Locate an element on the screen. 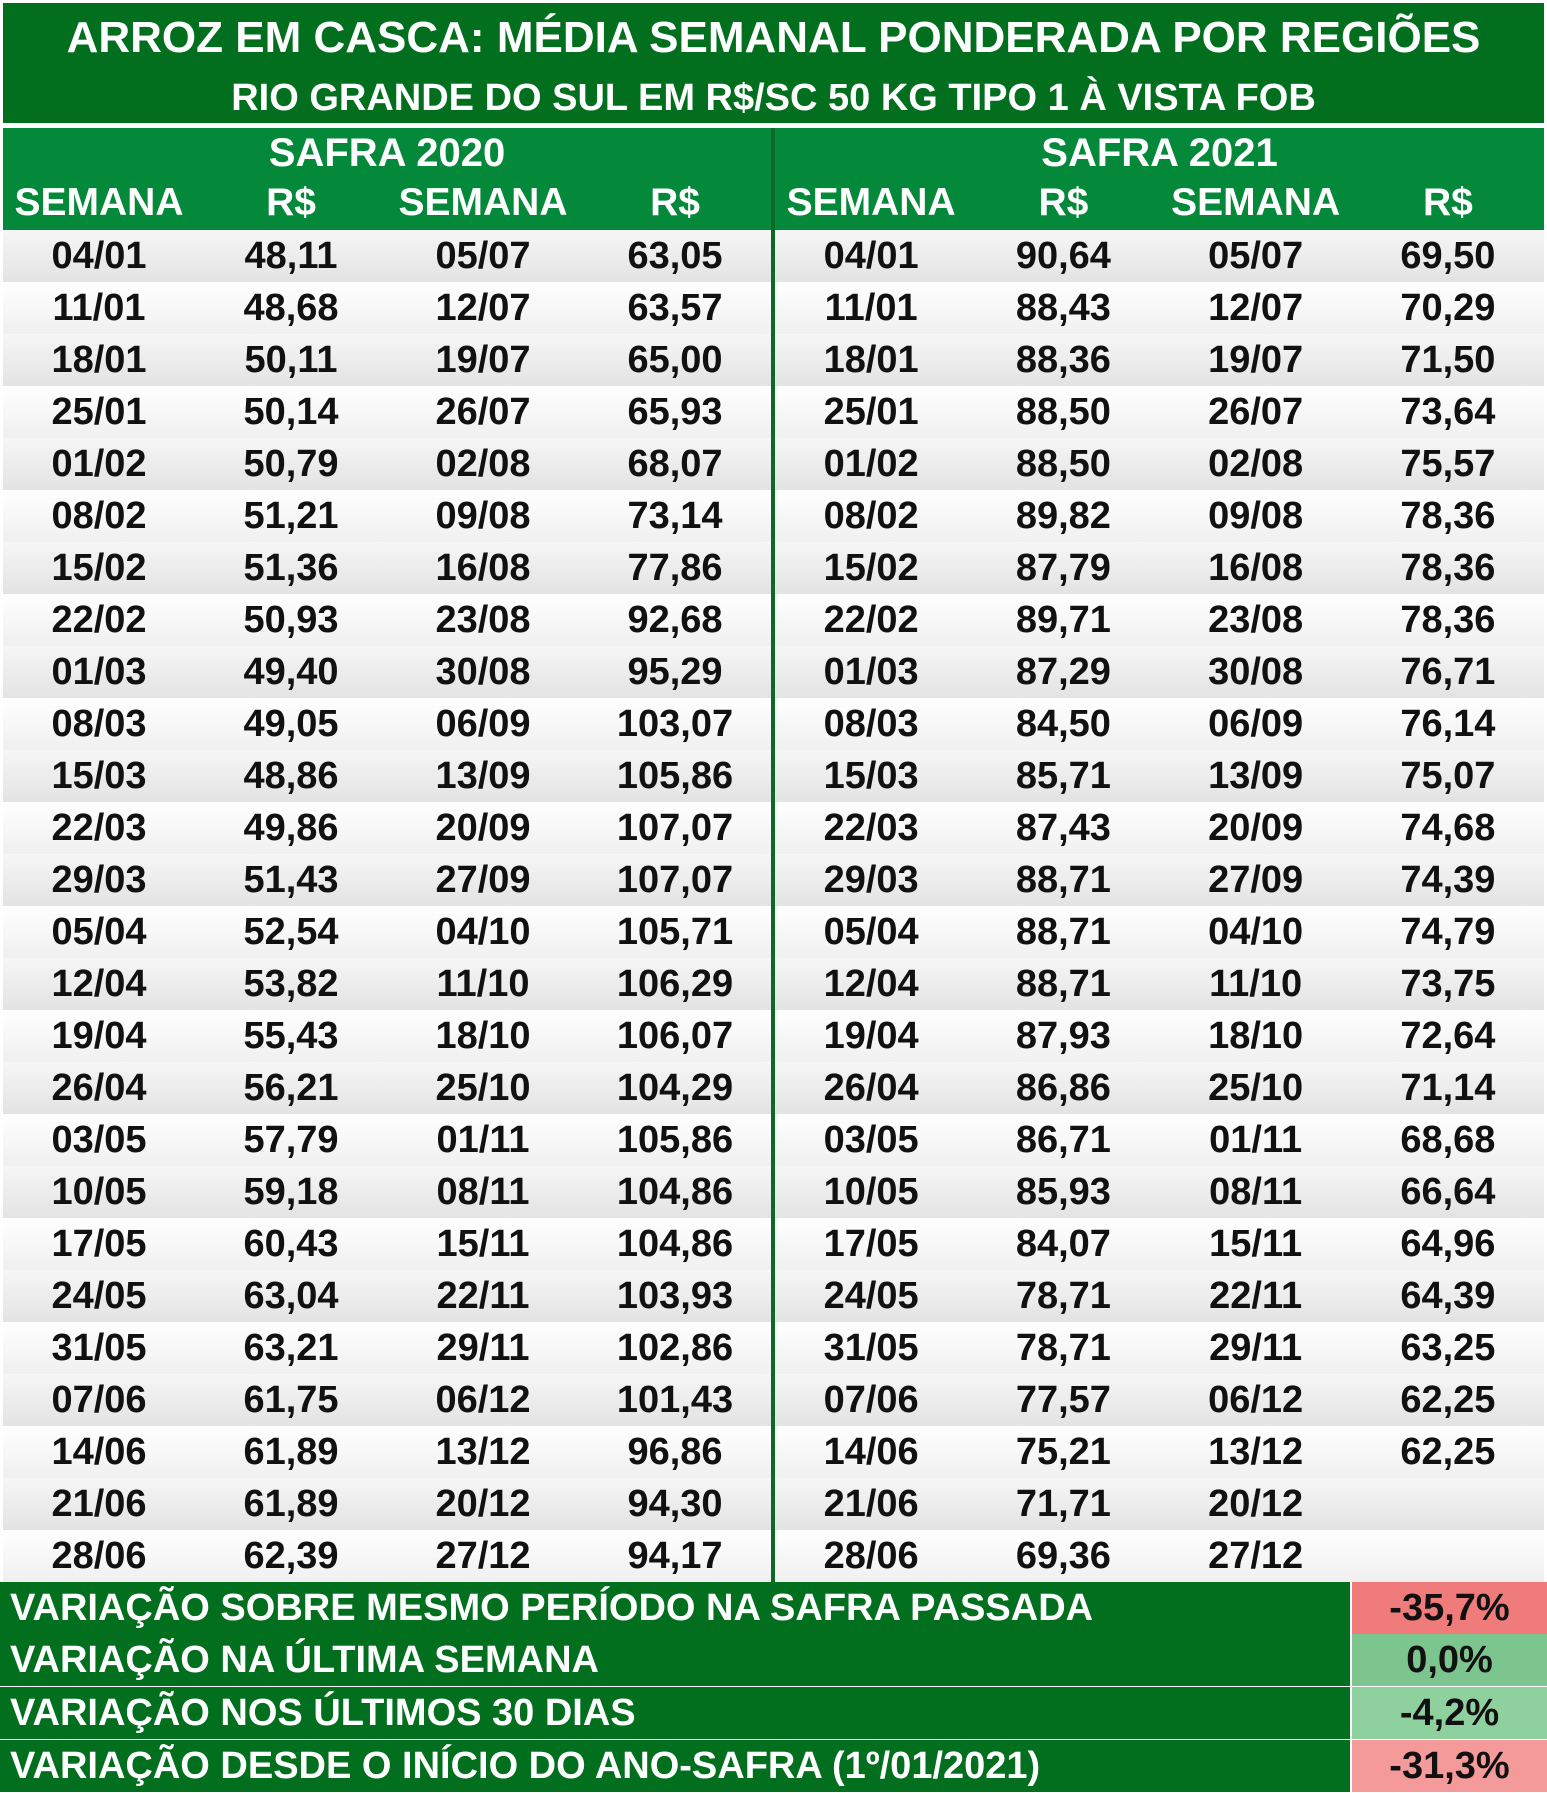 Image resolution: width=1547 pixels, height=1793 pixels. price-cell: 85,93 is located at coordinates (1063, 1192).